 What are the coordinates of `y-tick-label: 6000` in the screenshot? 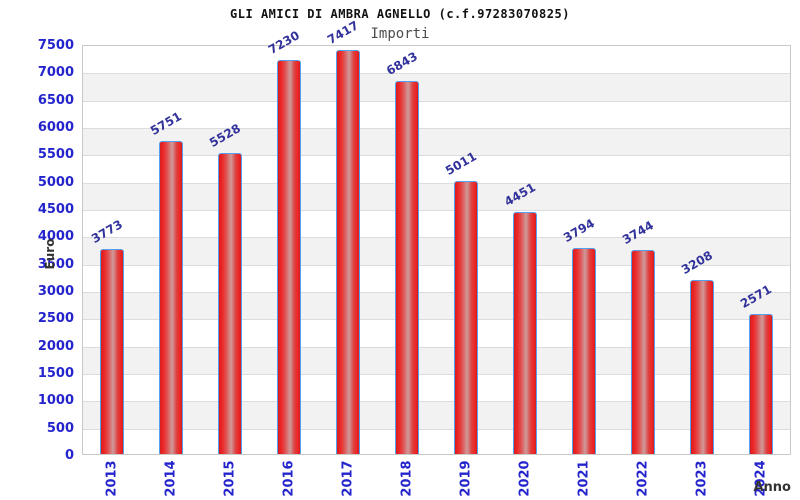 It's located at (55, 127).